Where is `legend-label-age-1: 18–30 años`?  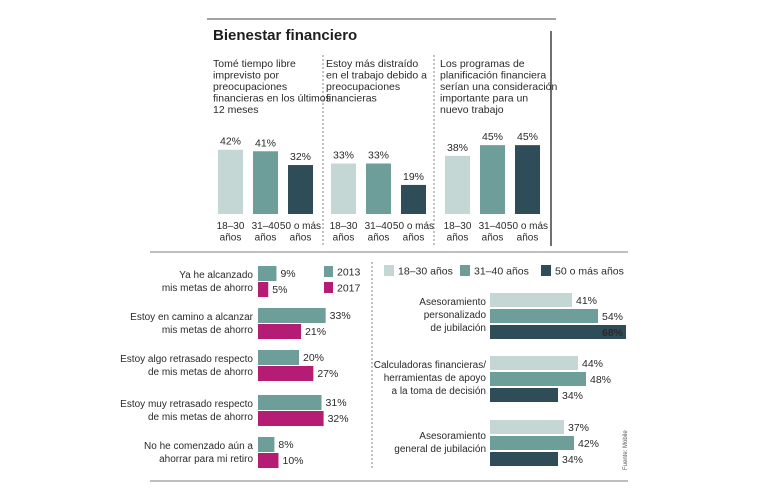 legend-label-age-1: 18–30 años is located at coordinates (425, 272).